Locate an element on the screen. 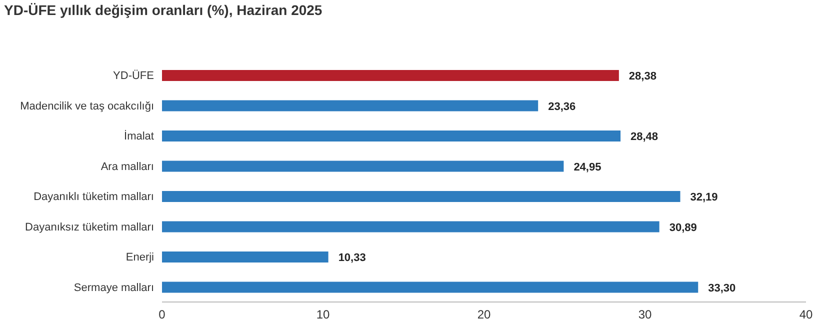  x-tick-label: 0 is located at coordinates (162, 315).